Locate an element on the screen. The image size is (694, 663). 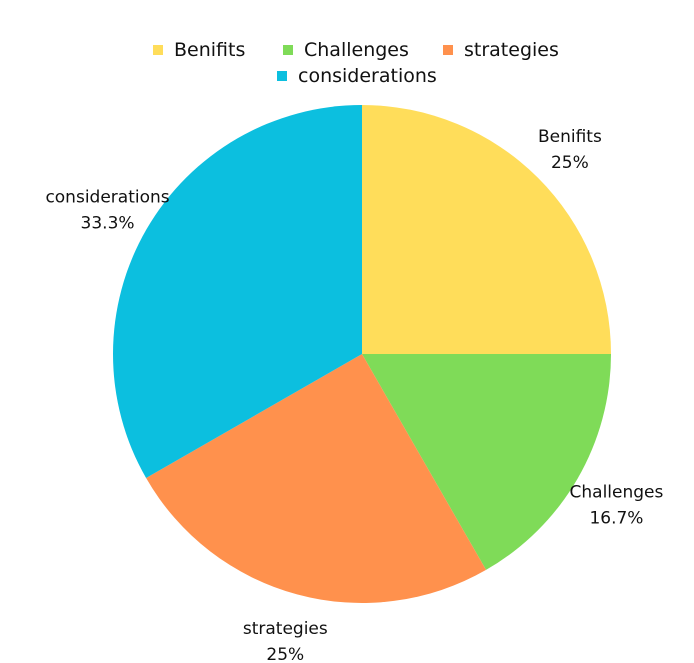
legend-label: considerations is located at coordinates (367, 76).